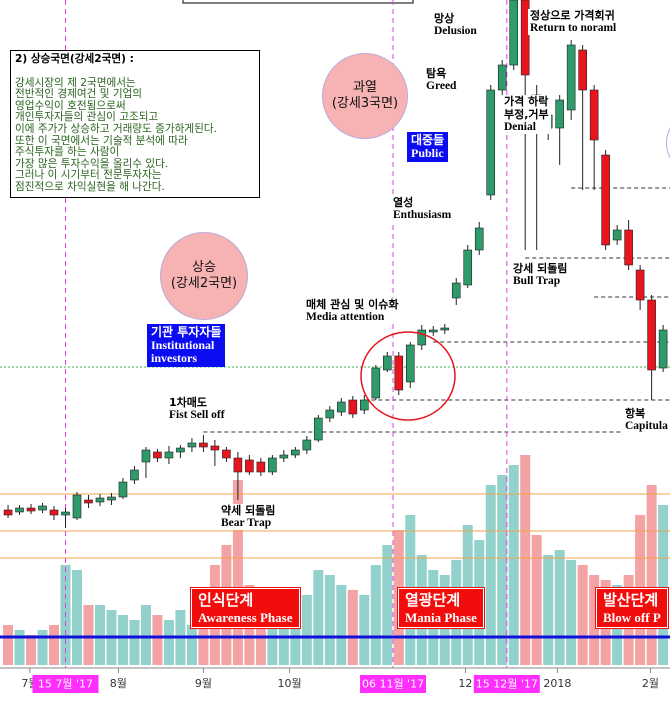 This screenshot has width=670, height=710. I want to click on annotation-ko: 열성, so click(403, 202).